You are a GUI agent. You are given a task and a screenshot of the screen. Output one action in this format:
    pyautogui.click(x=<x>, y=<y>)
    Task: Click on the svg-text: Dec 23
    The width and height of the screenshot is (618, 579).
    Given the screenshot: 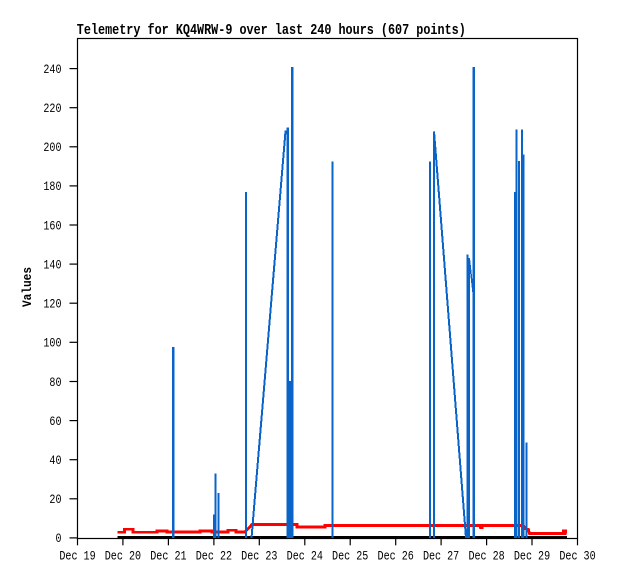 What is the action you would take?
    pyautogui.click(x=259, y=556)
    